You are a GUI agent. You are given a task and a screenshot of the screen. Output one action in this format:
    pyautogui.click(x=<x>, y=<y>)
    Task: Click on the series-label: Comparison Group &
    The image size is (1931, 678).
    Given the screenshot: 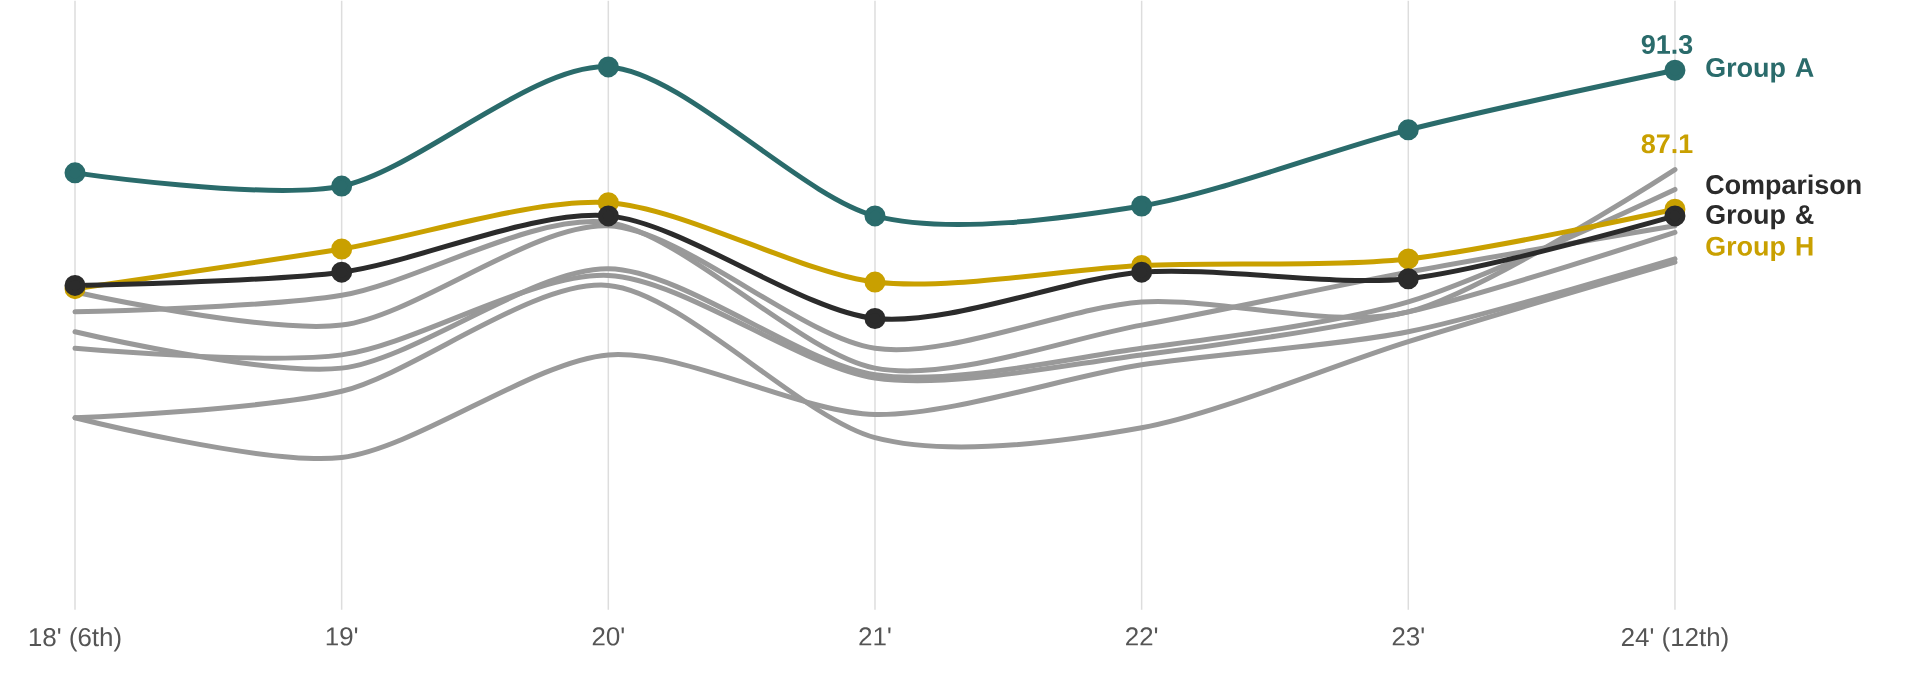 What is the action you would take?
    pyautogui.click(x=1783, y=202)
    